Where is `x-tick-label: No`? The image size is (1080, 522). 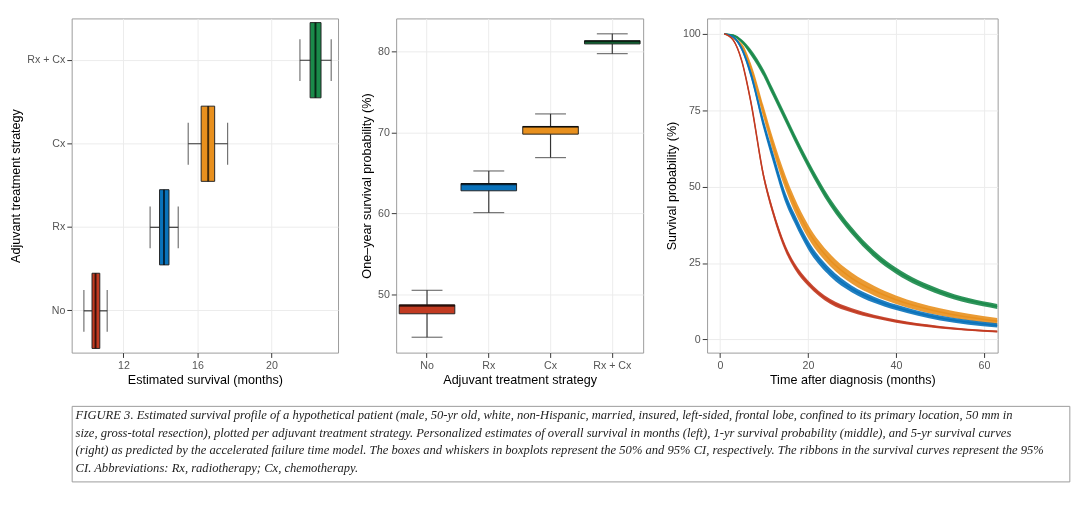 x-tick-label: No is located at coordinates (427, 364).